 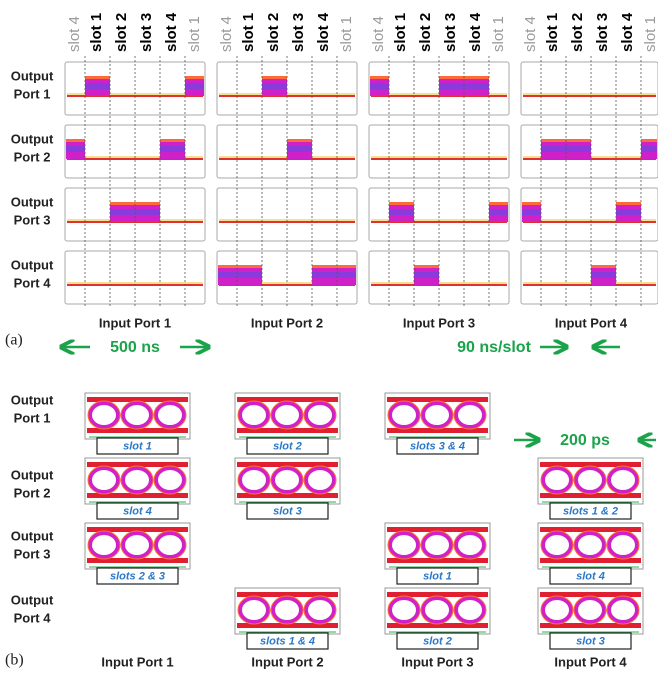 What do you see at coordinates (137, 446) in the screenshot?
I see `eye-label: slot 1` at bounding box center [137, 446].